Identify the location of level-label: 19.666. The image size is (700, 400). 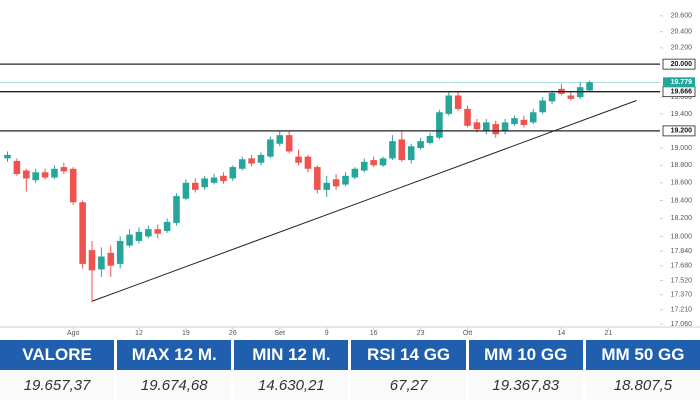
(682, 92).